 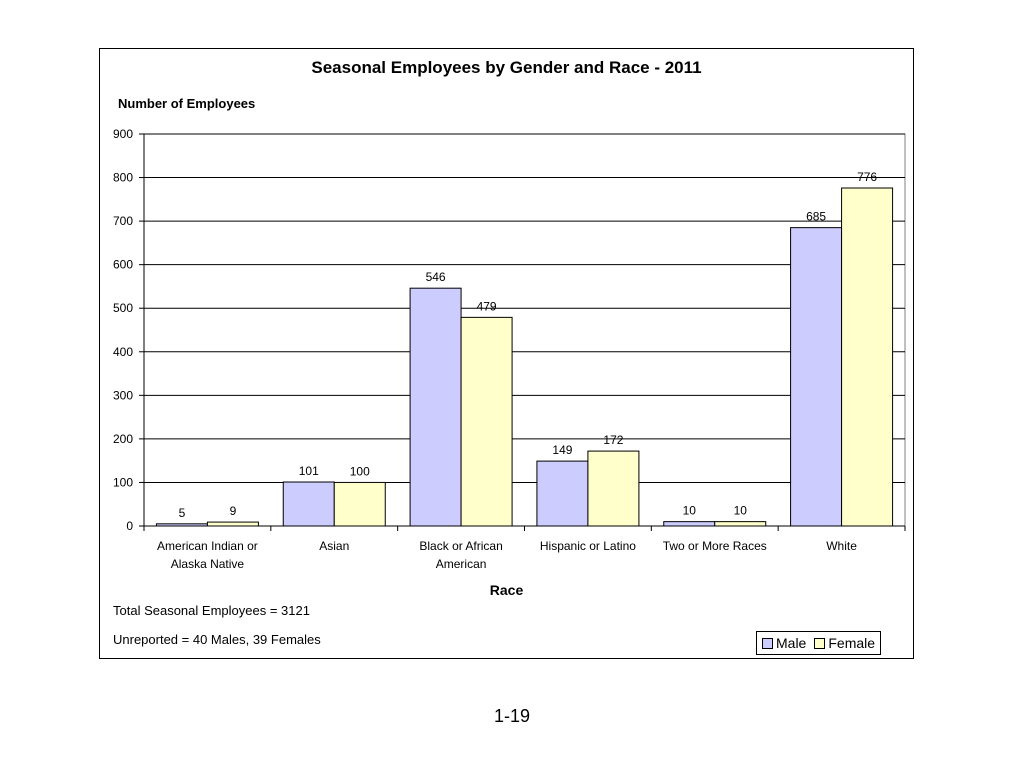 What do you see at coordinates (123, 482) in the screenshot?
I see `y-tick-label: 100` at bounding box center [123, 482].